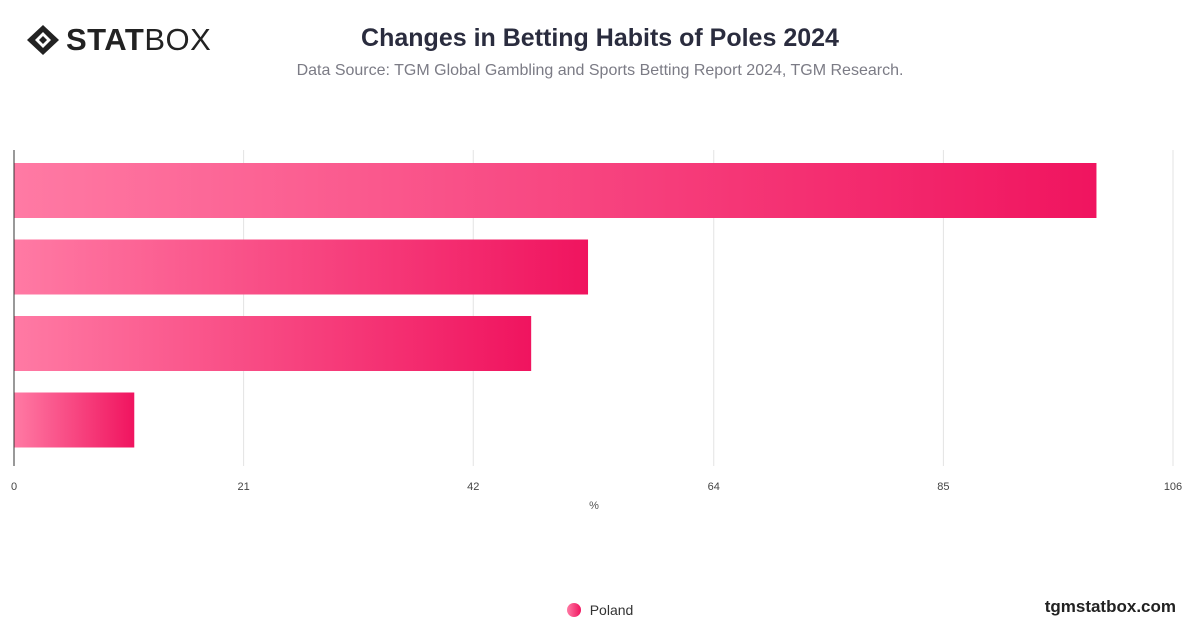  I want to click on logo-text-bold: STAT, so click(105, 39).